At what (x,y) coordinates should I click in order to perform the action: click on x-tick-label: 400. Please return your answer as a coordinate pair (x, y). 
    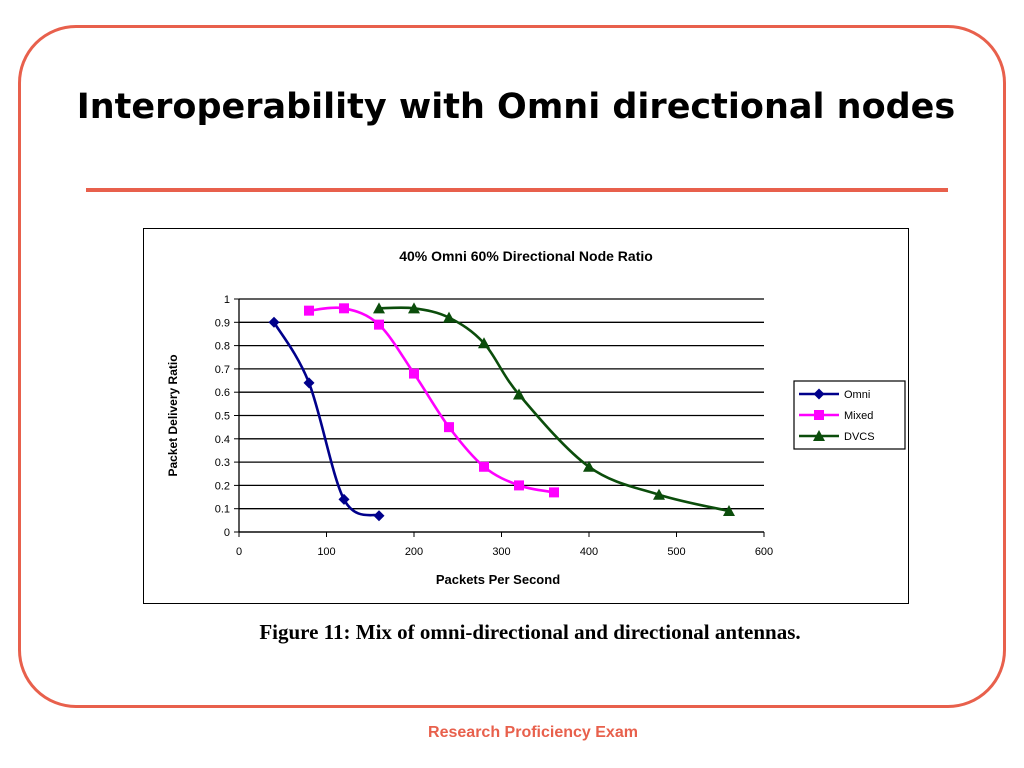
    Looking at the image, I should click on (589, 552).